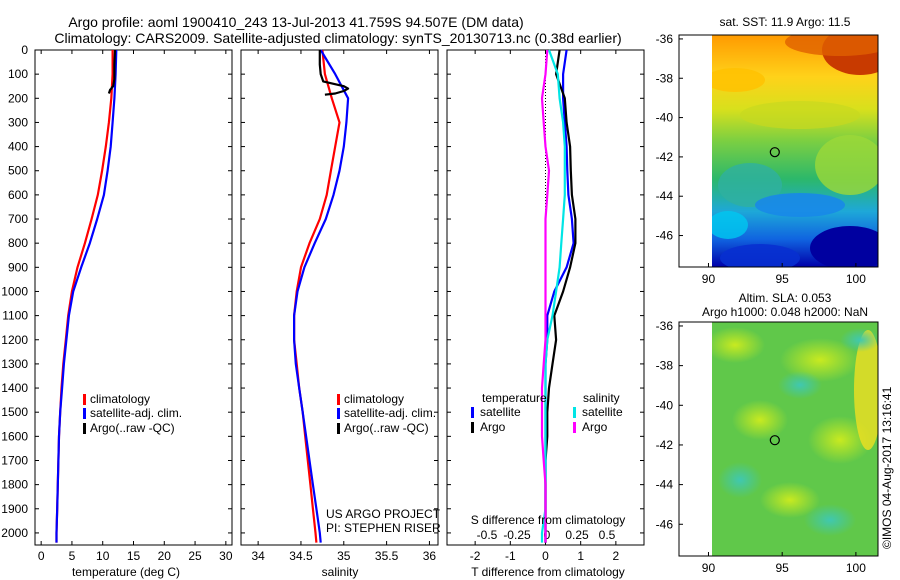 The image size is (900, 580). What do you see at coordinates (18, 219) in the screenshot?
I see `depth-tick-label: 700` at bounding box center [18, 219].